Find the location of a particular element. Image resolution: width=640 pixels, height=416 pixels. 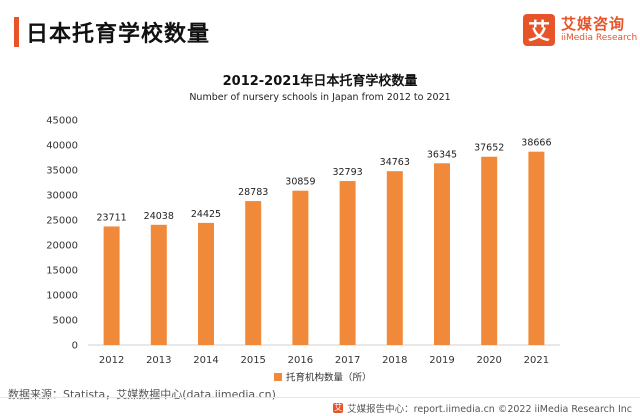

data-label: 28783 is located at coordinates (253, 192).